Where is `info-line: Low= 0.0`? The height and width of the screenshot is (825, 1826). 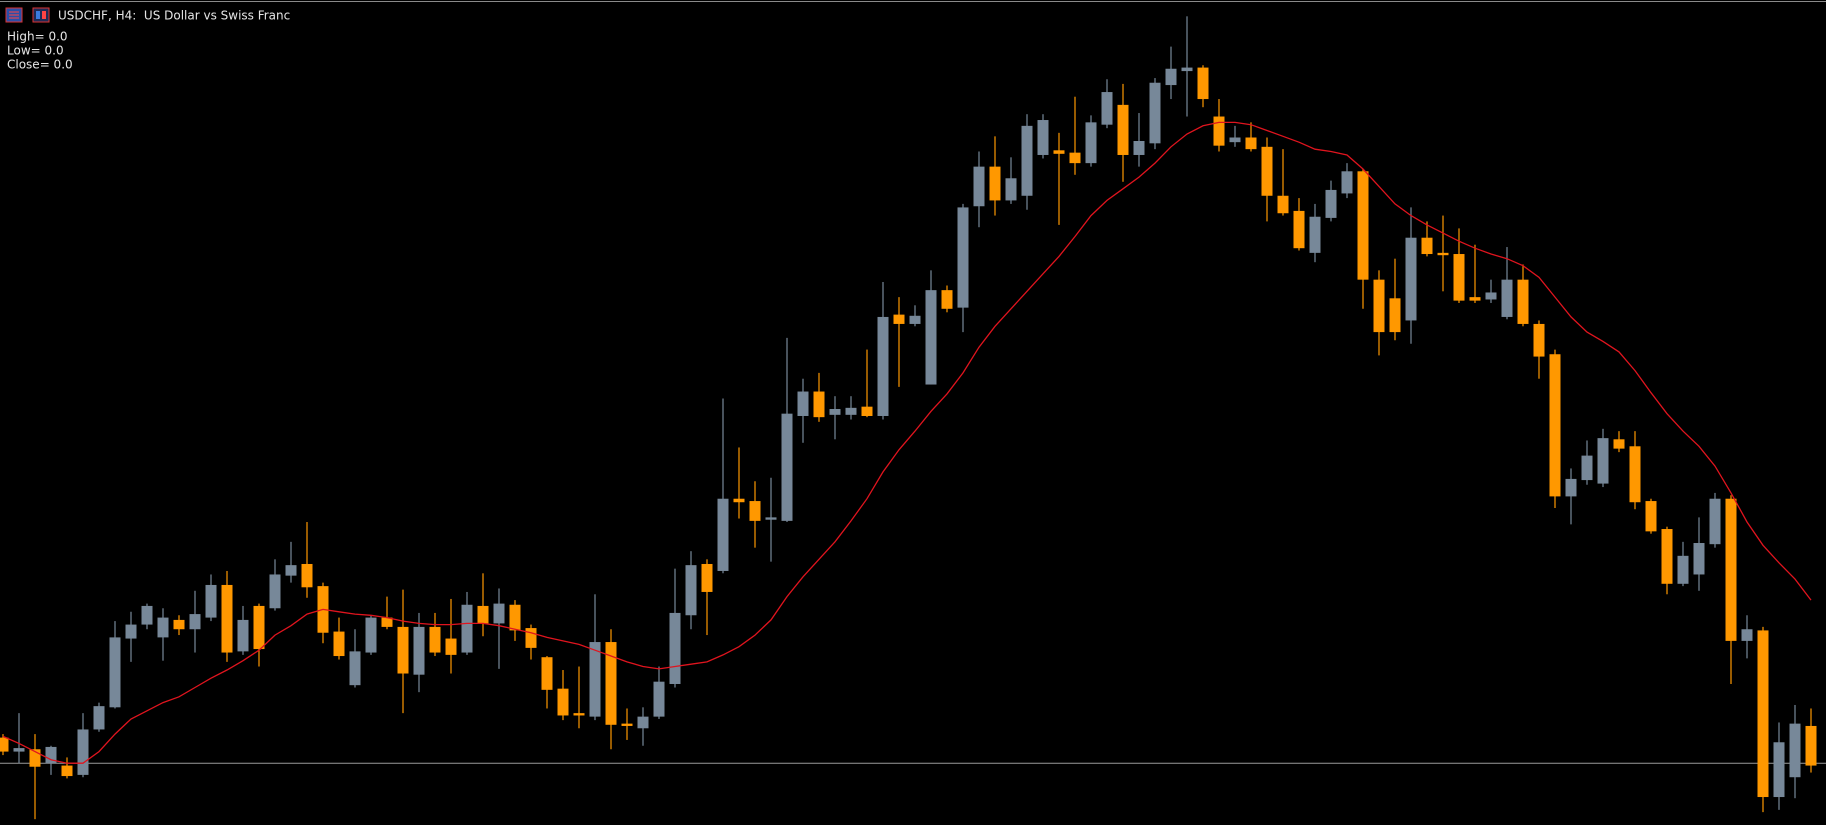 info-line: Low= 0.0 is located at coordinates (35, 51).